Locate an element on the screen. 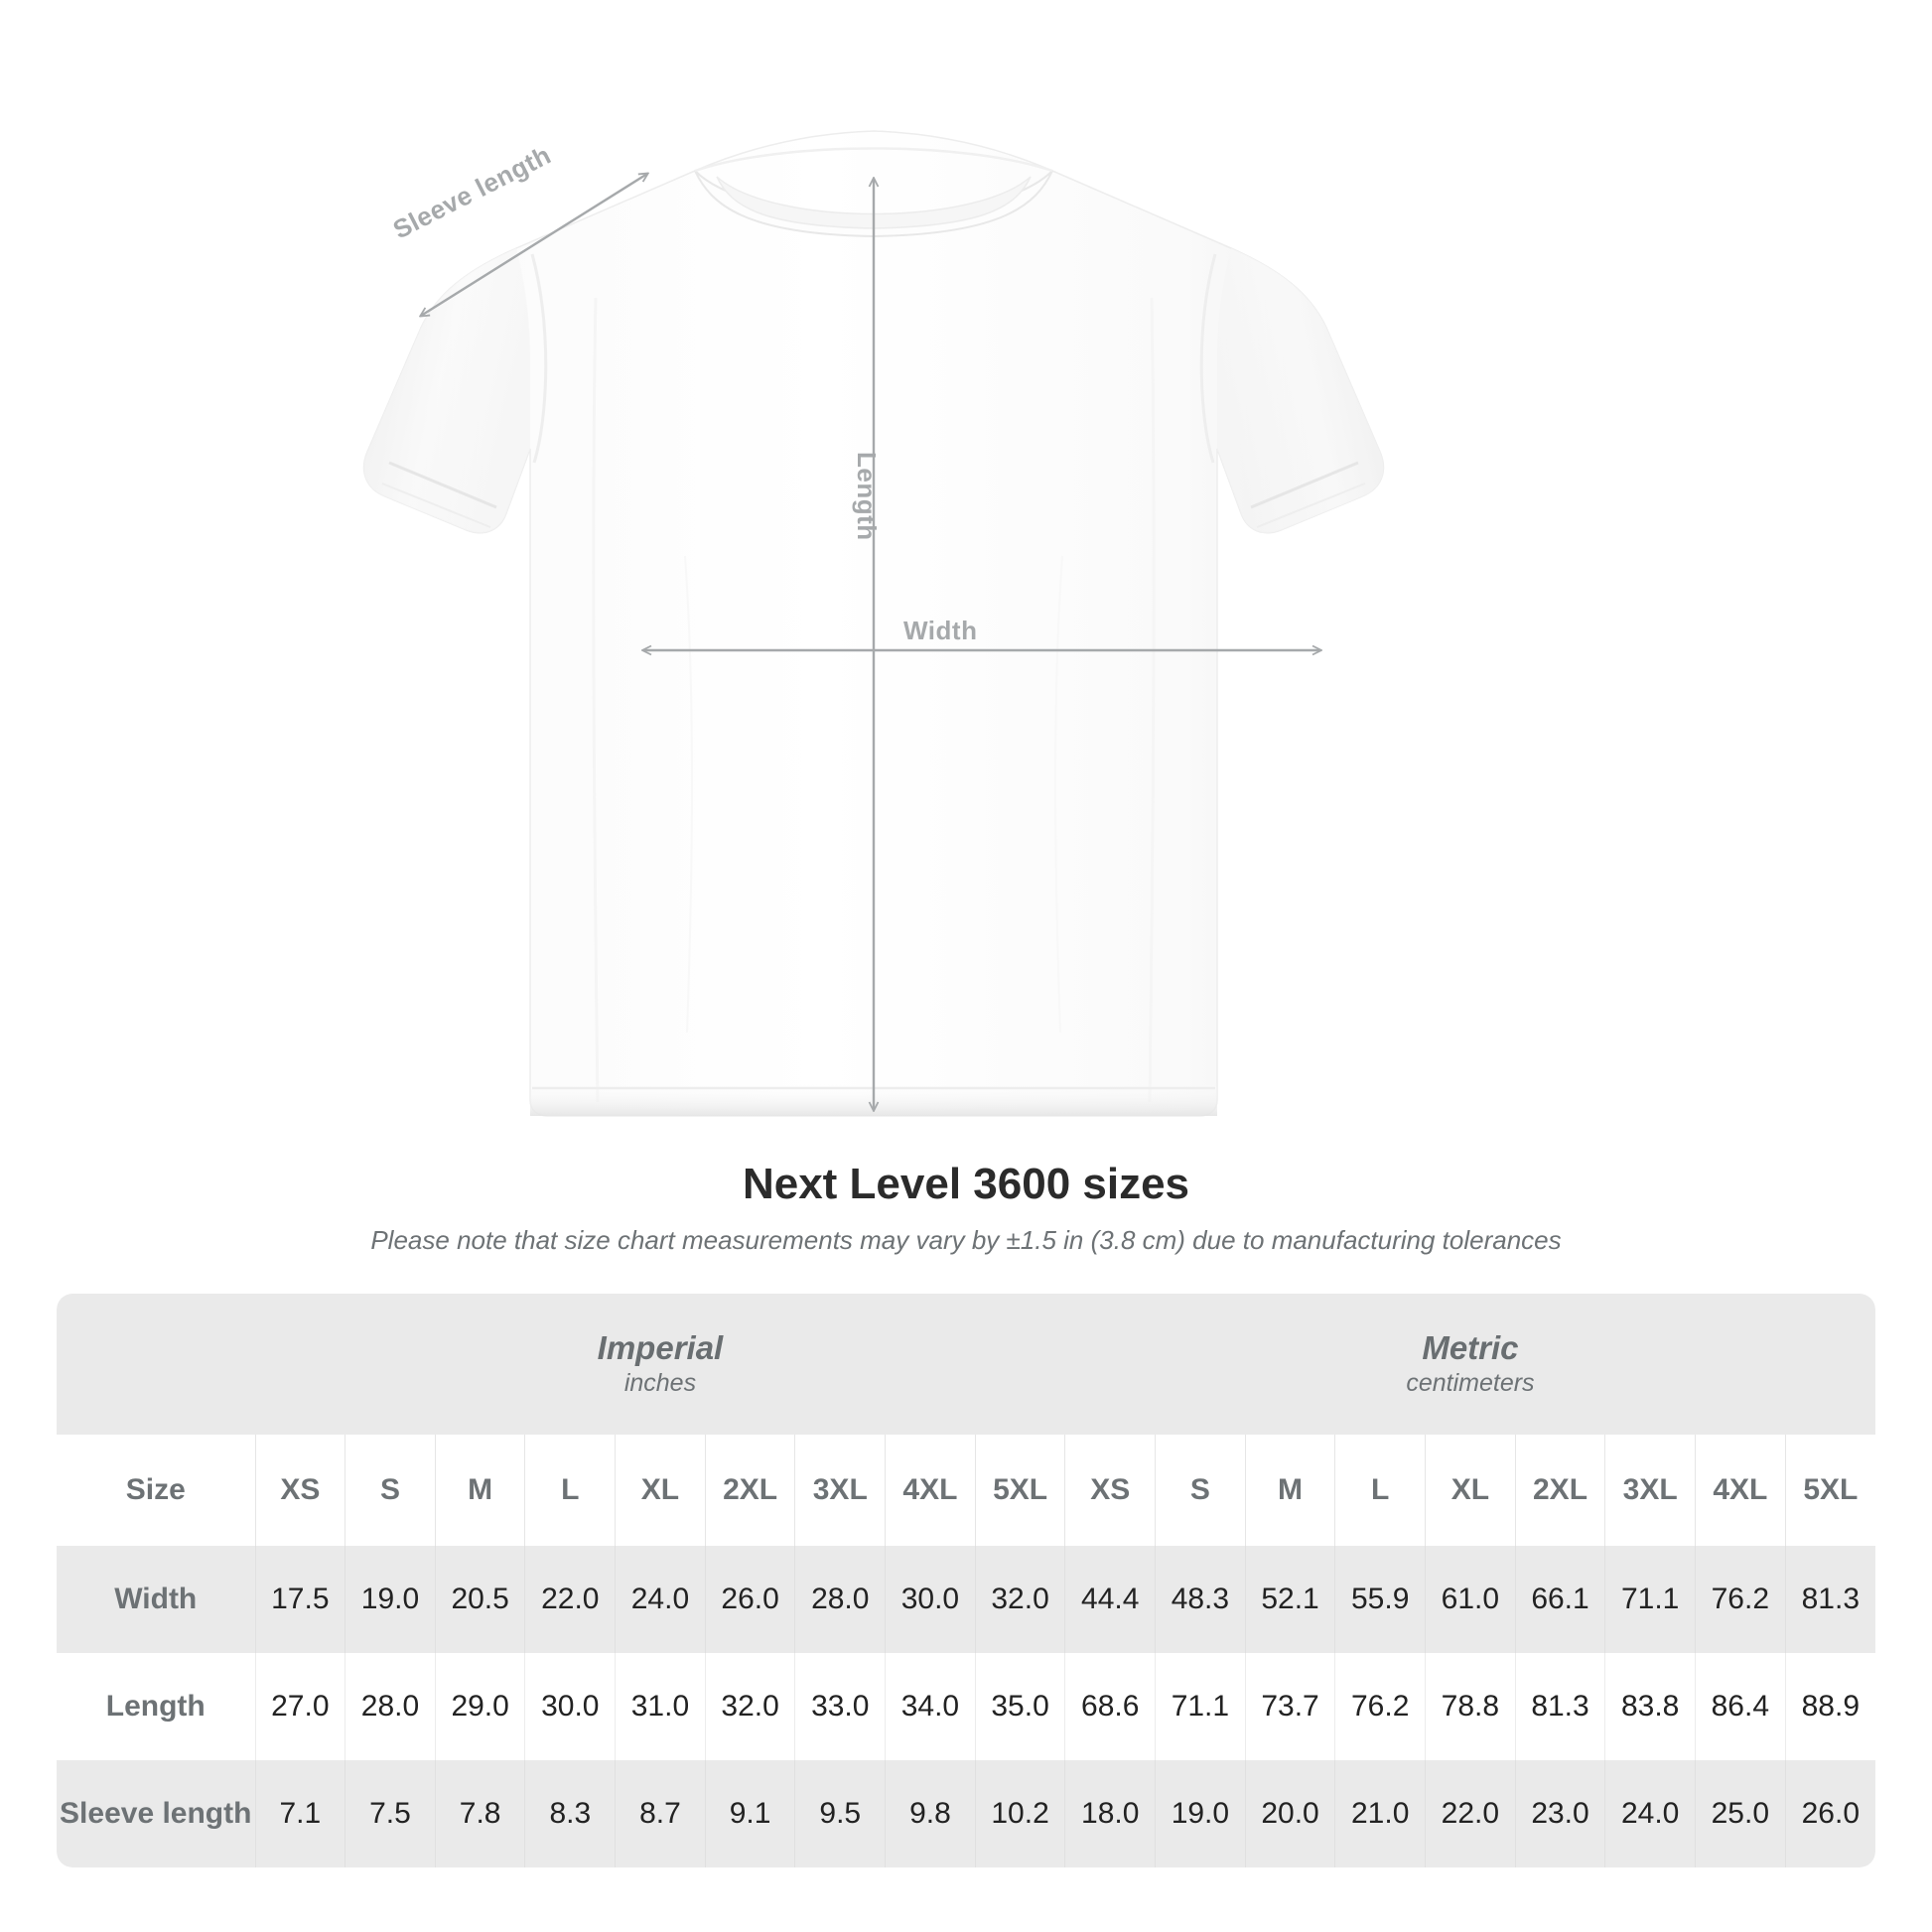  size-header-imperial-s: S is located at coordinates (391, 1491).